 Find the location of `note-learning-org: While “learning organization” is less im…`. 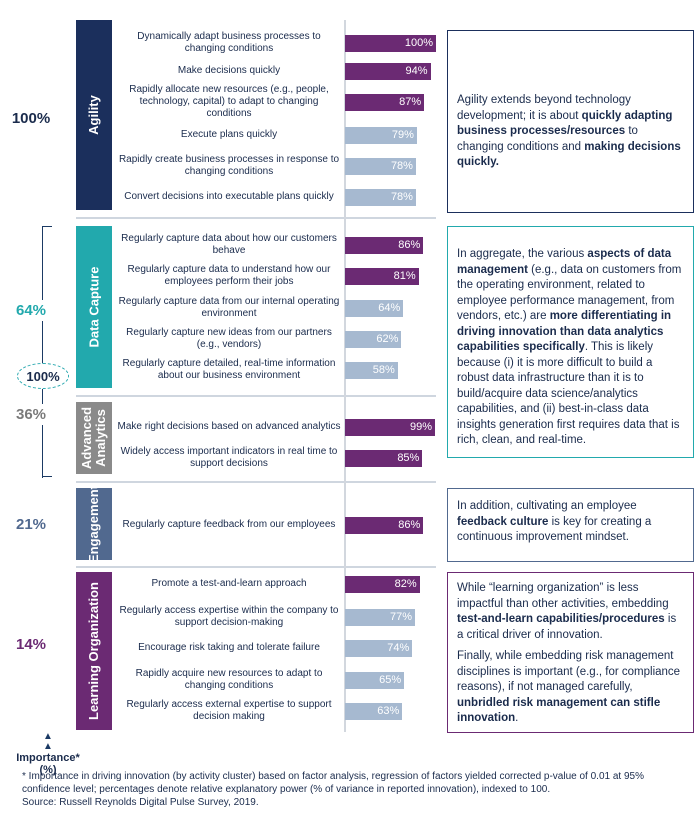

note-learning-org: While “learning organization” is less im… is located at coordinates (570, 652).